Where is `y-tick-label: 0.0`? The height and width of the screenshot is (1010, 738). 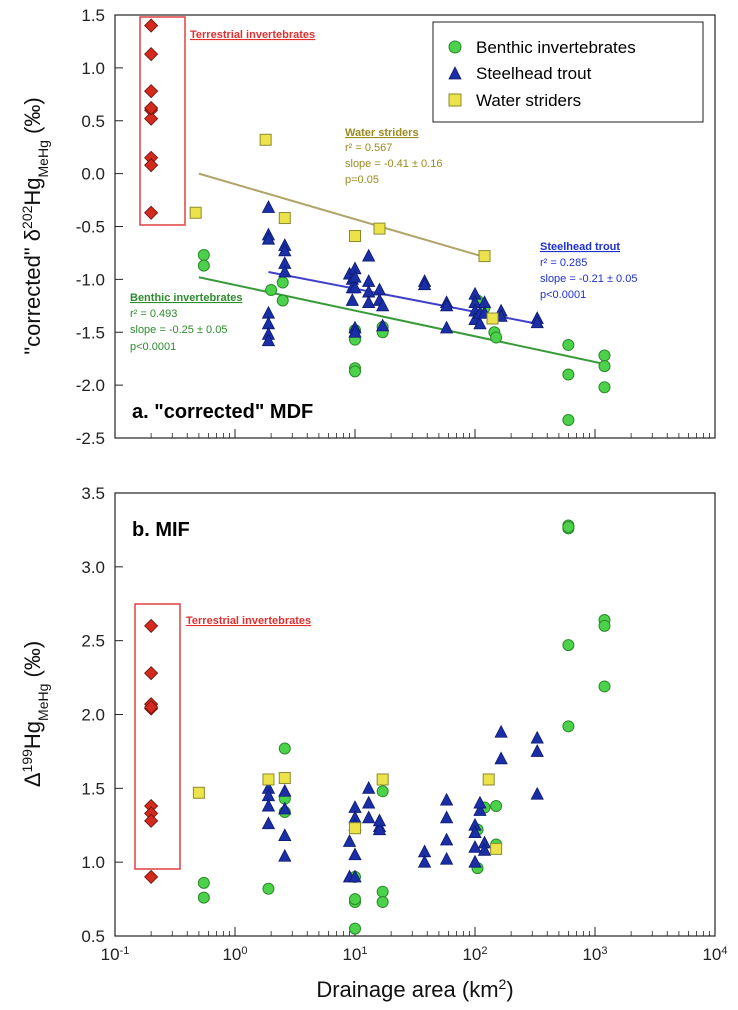
y-tick-label: 0.0 is located at coordinates (93, 174).